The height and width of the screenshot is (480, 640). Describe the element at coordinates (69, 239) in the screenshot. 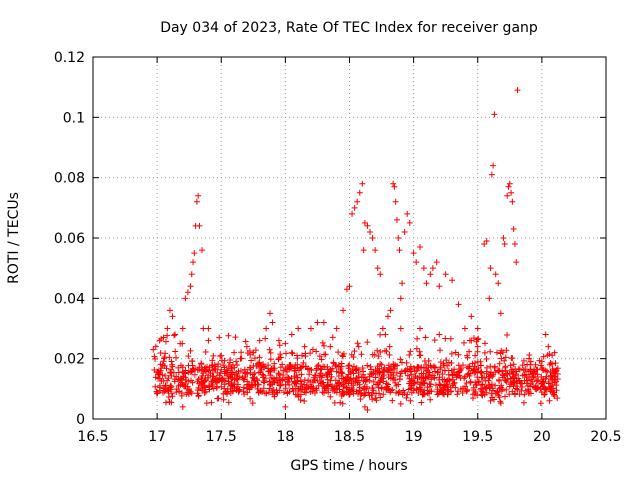

I see `y-tick-label: 0.06` at that location.